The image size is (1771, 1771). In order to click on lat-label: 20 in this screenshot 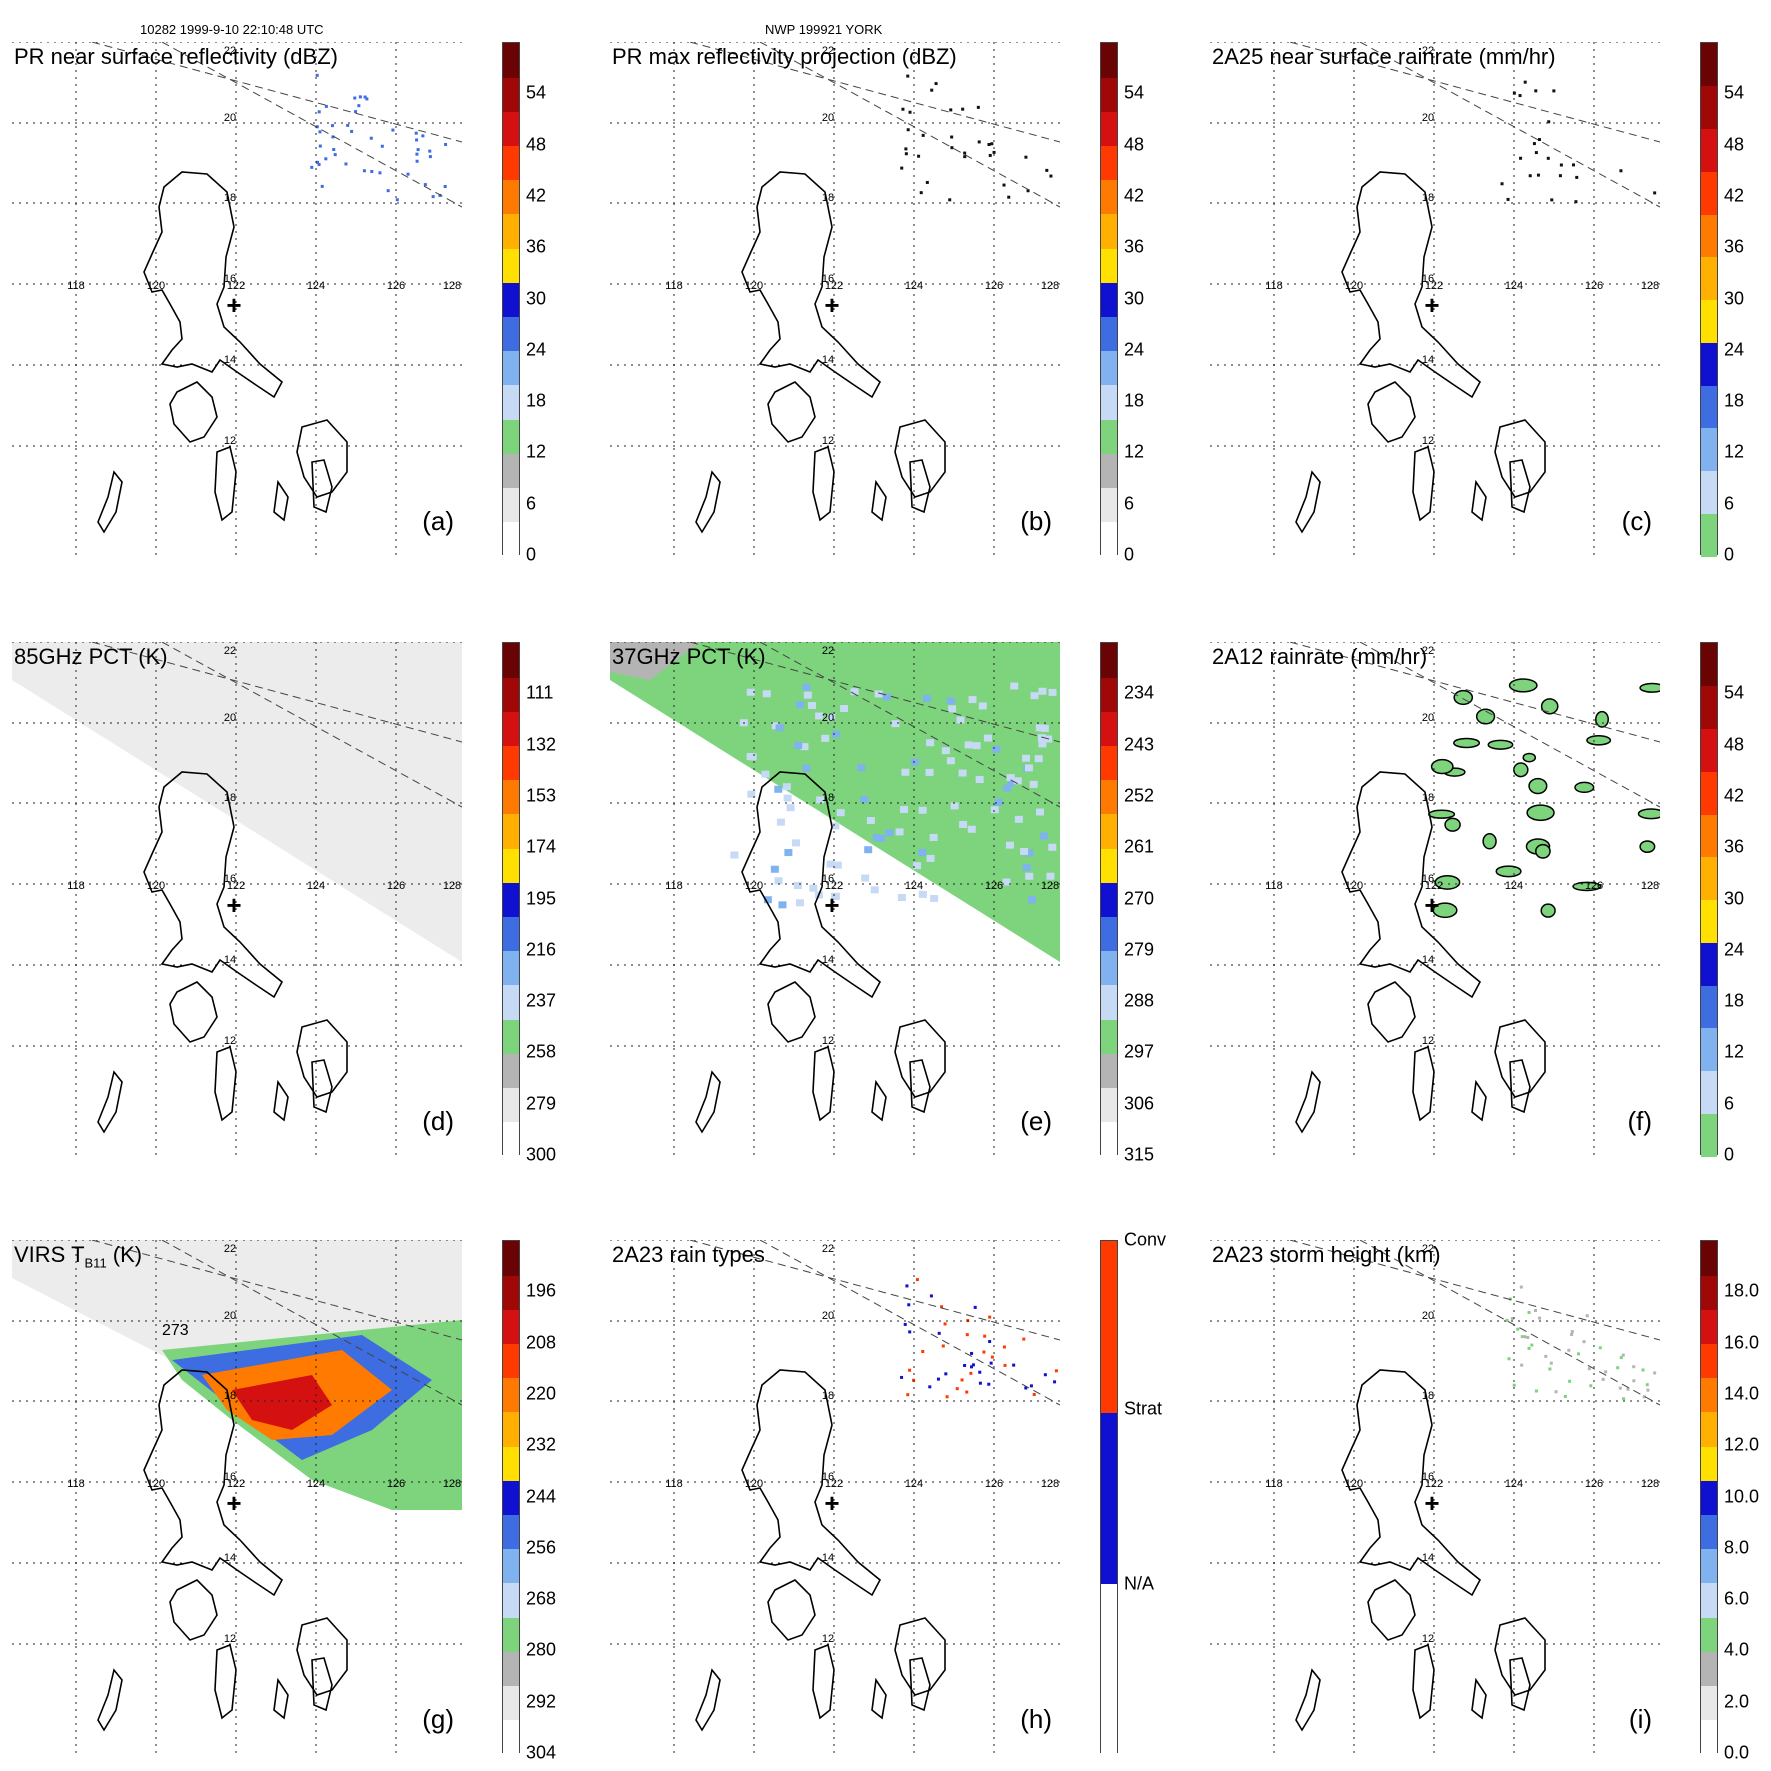, I will do `click(230, 718)`.